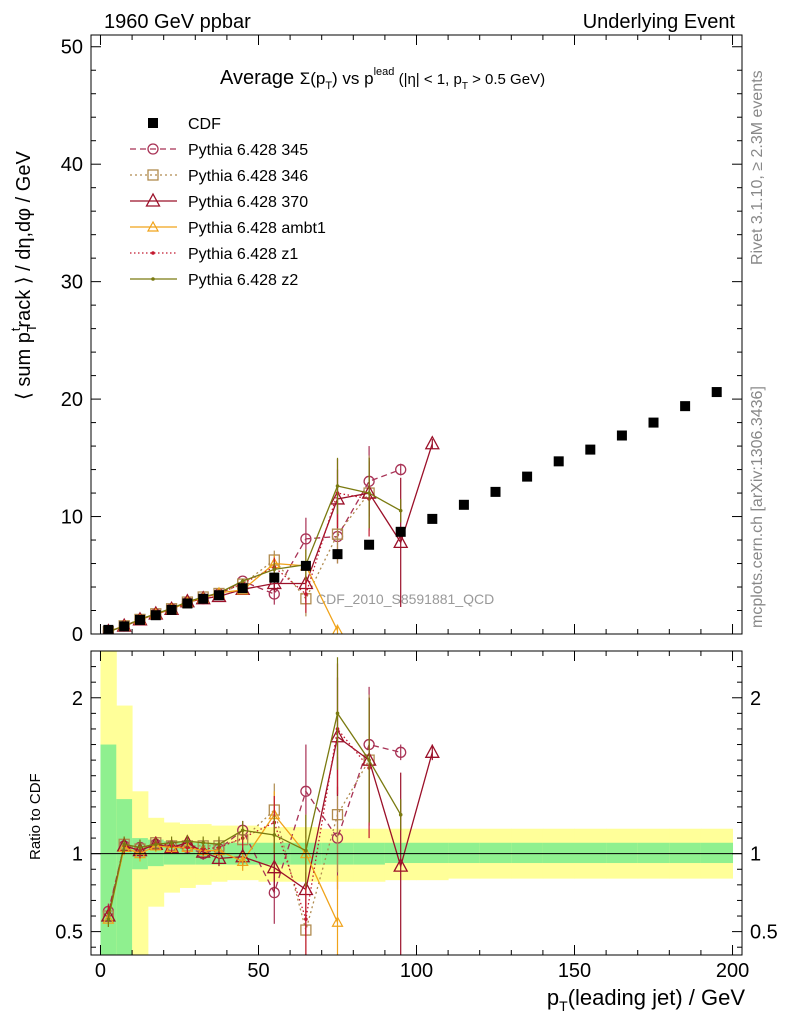  What do you see at coordinates (153, 199) in the screenshot?
I see `legend-marker-p370` at bounding box center [153, 199].